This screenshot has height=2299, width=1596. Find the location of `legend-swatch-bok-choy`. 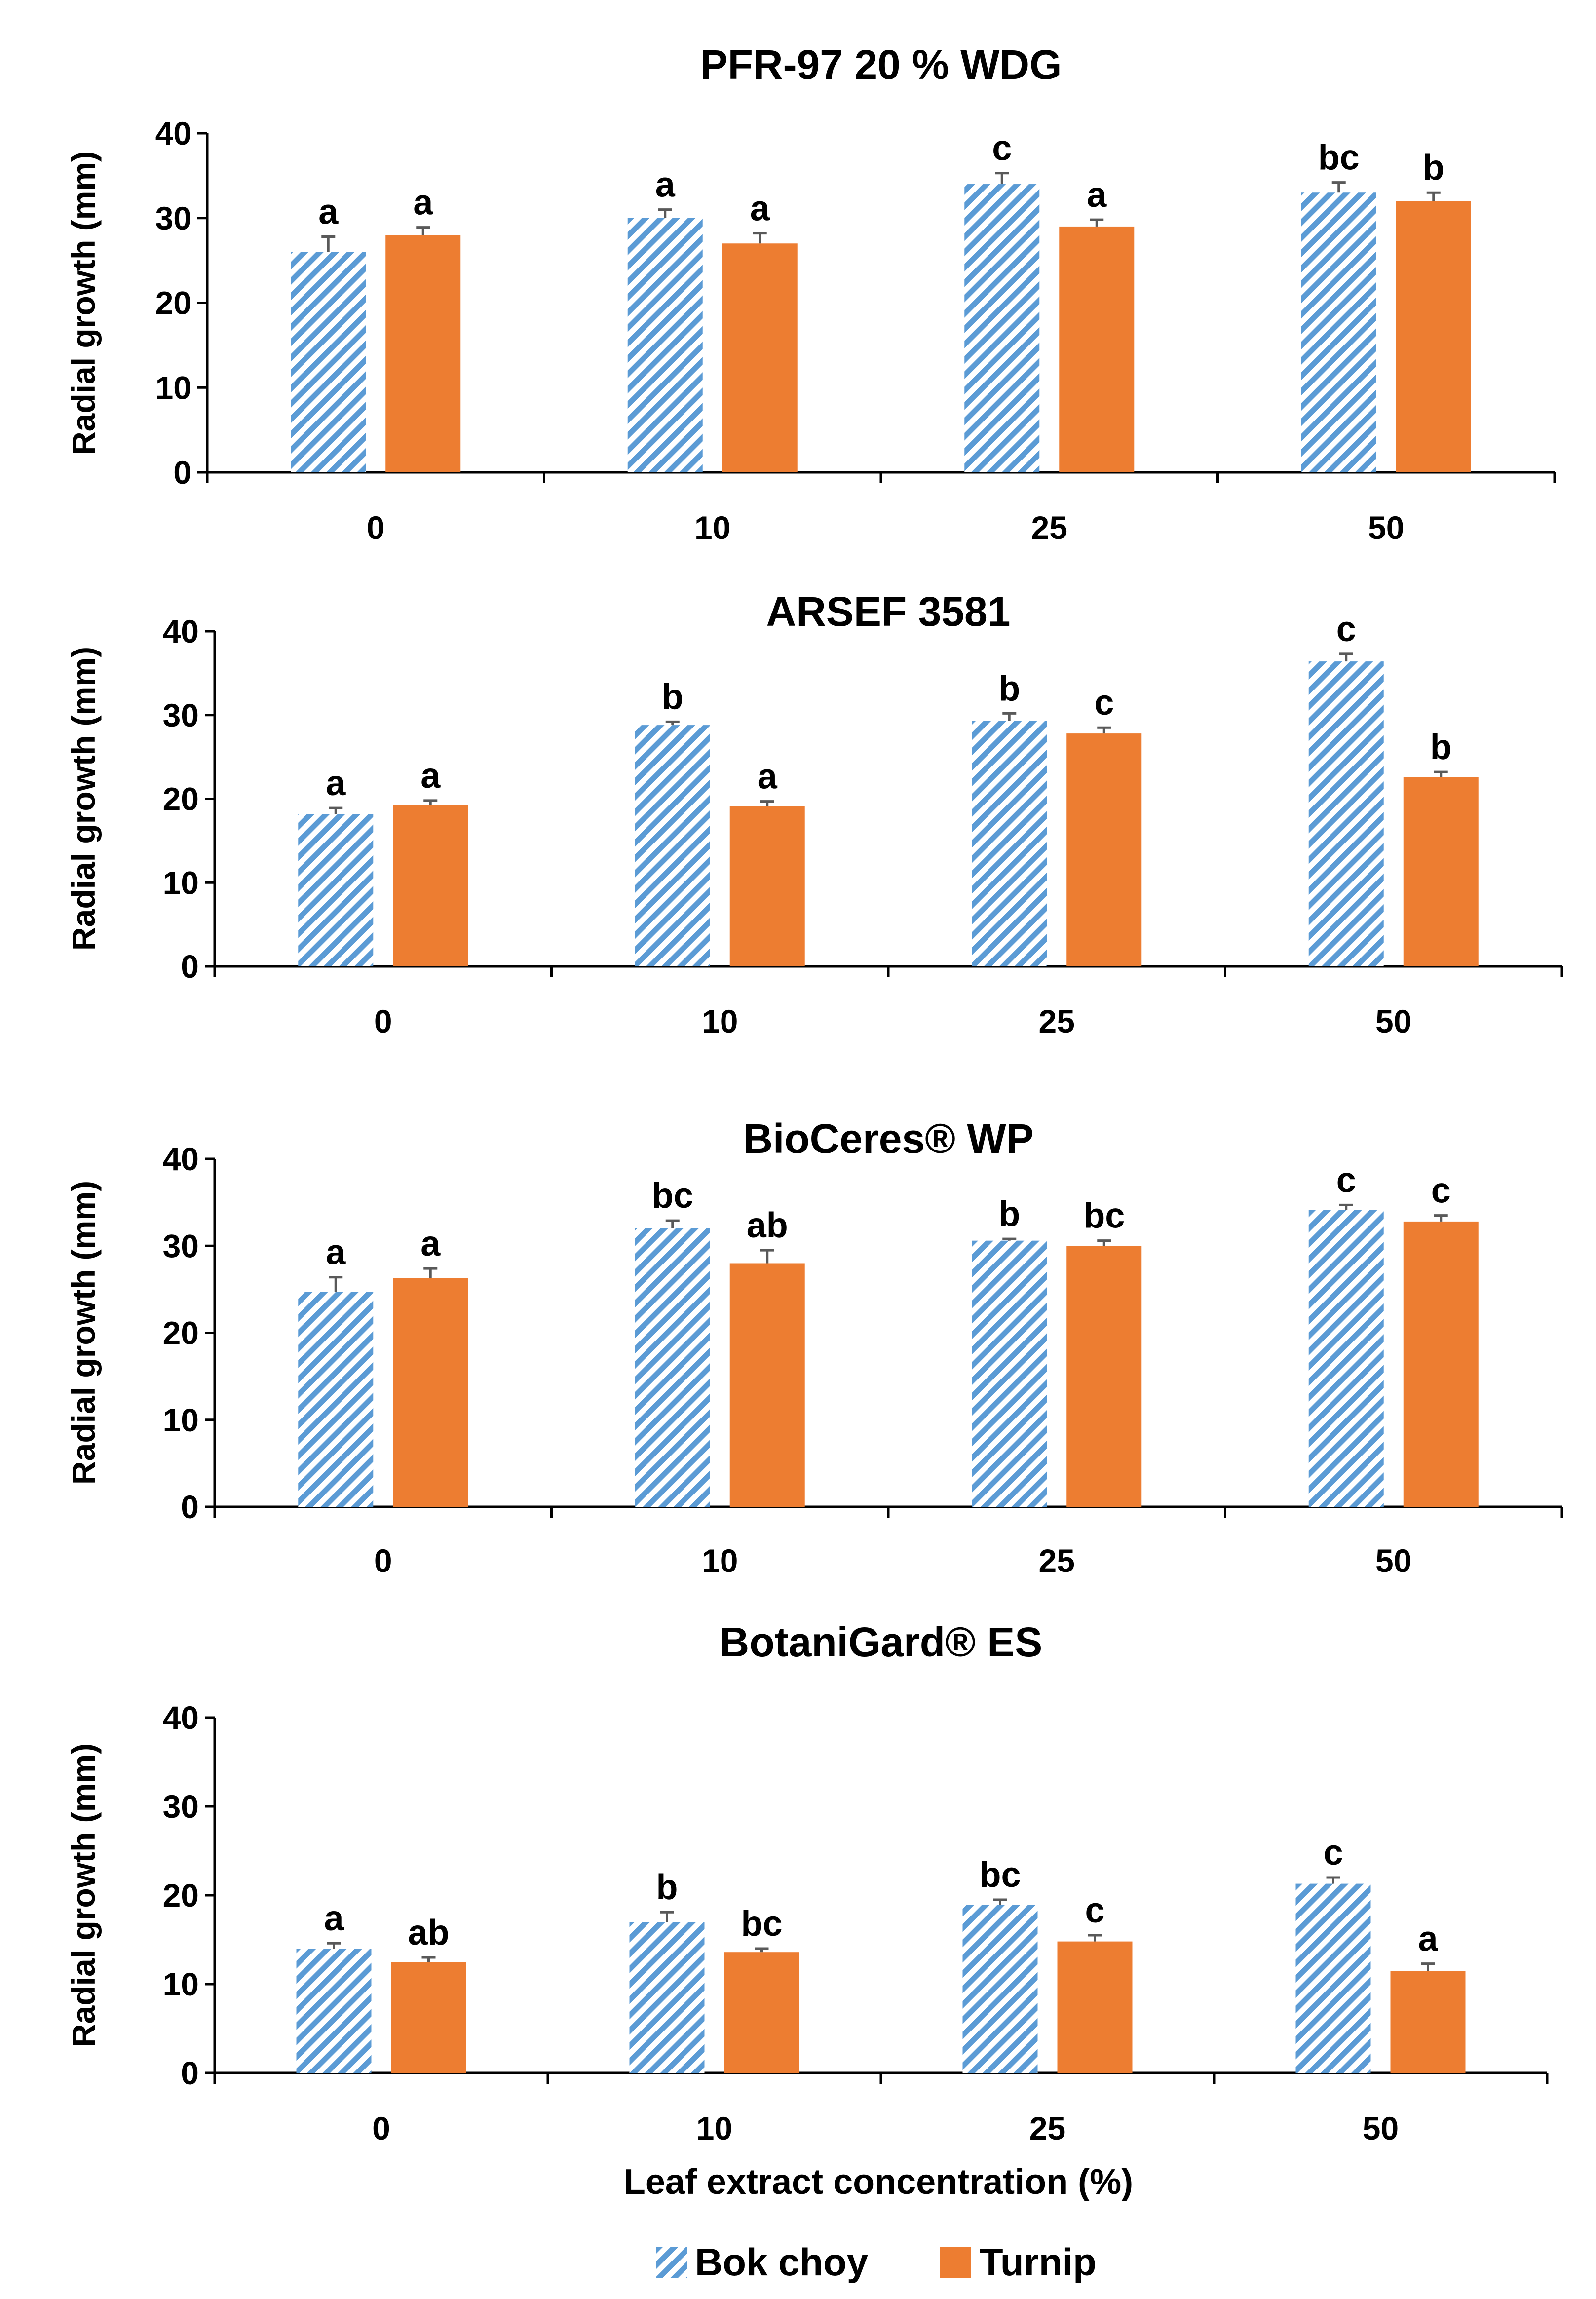

legend-swatch-bok-choy is located at coordinates (671, 2262).